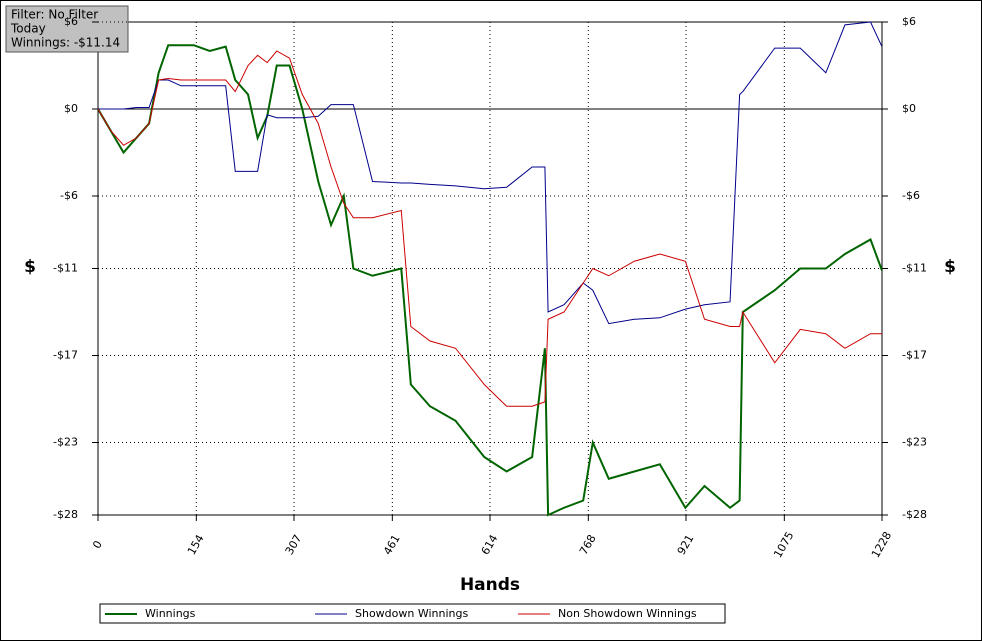 The image size is (982, 641). I want to click on info-filter: Filter: No Filter, so click(54, 15).